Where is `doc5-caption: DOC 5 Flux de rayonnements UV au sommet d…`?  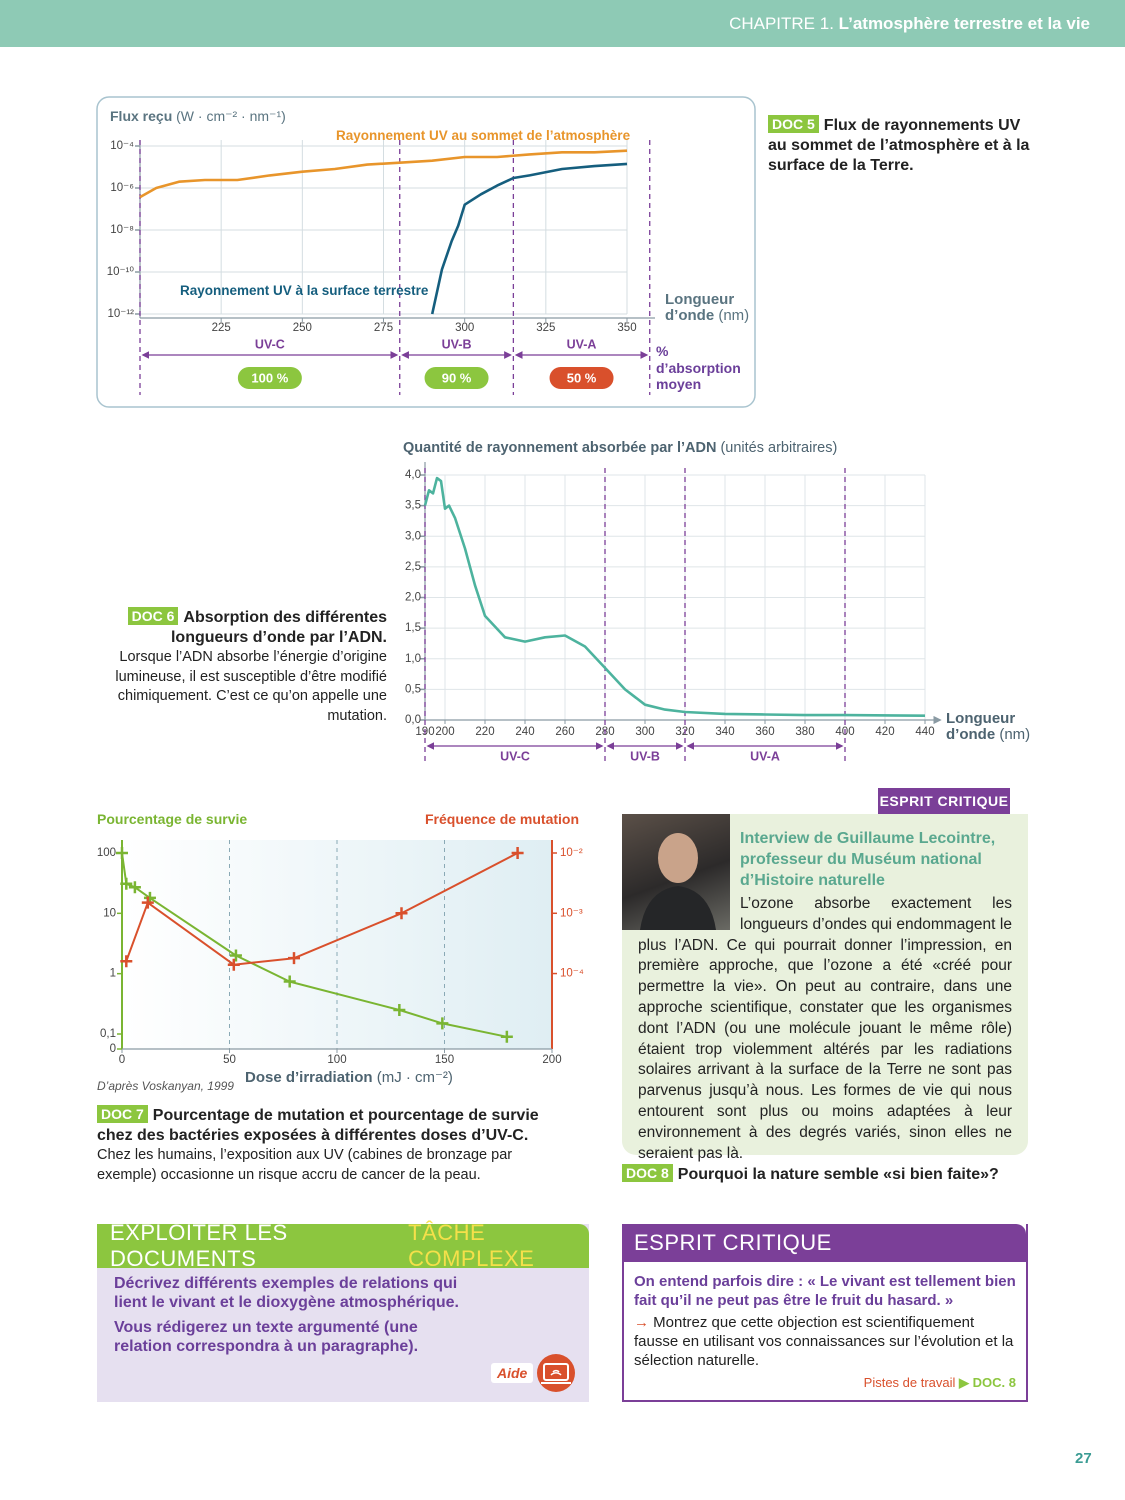 doc5-caption: DOC 5 Flux de rayonnements UV au sommet d… is located at coordinates (905, 145).